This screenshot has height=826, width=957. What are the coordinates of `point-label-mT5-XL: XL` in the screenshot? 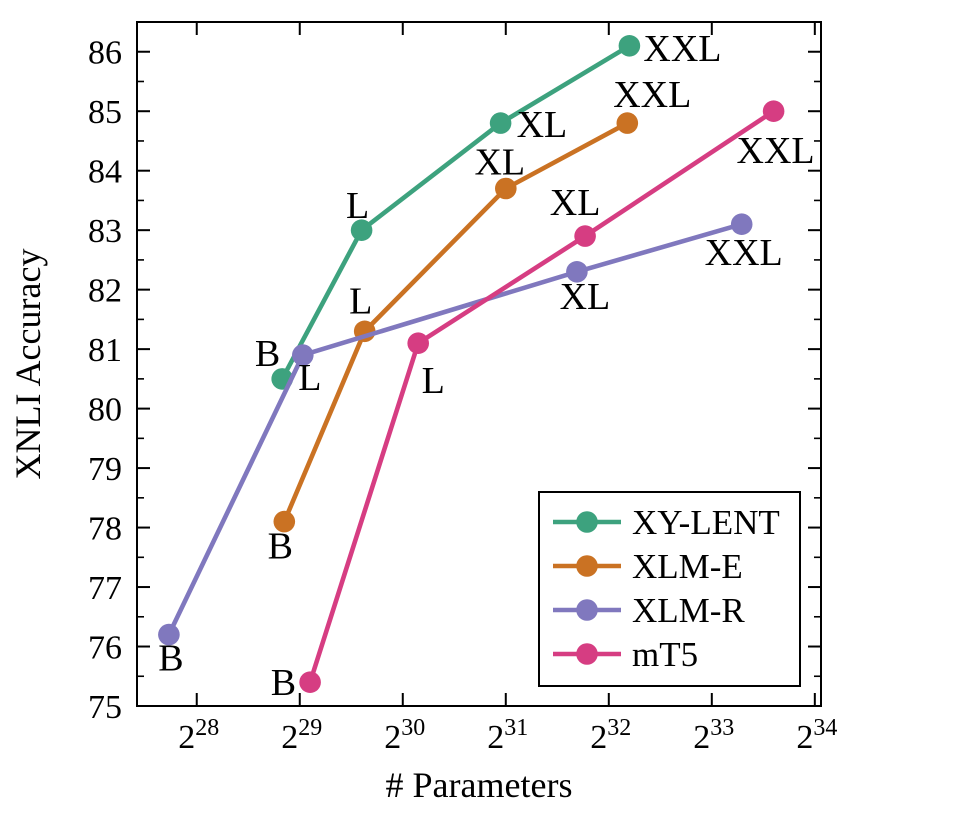 It's located at (575, 203).